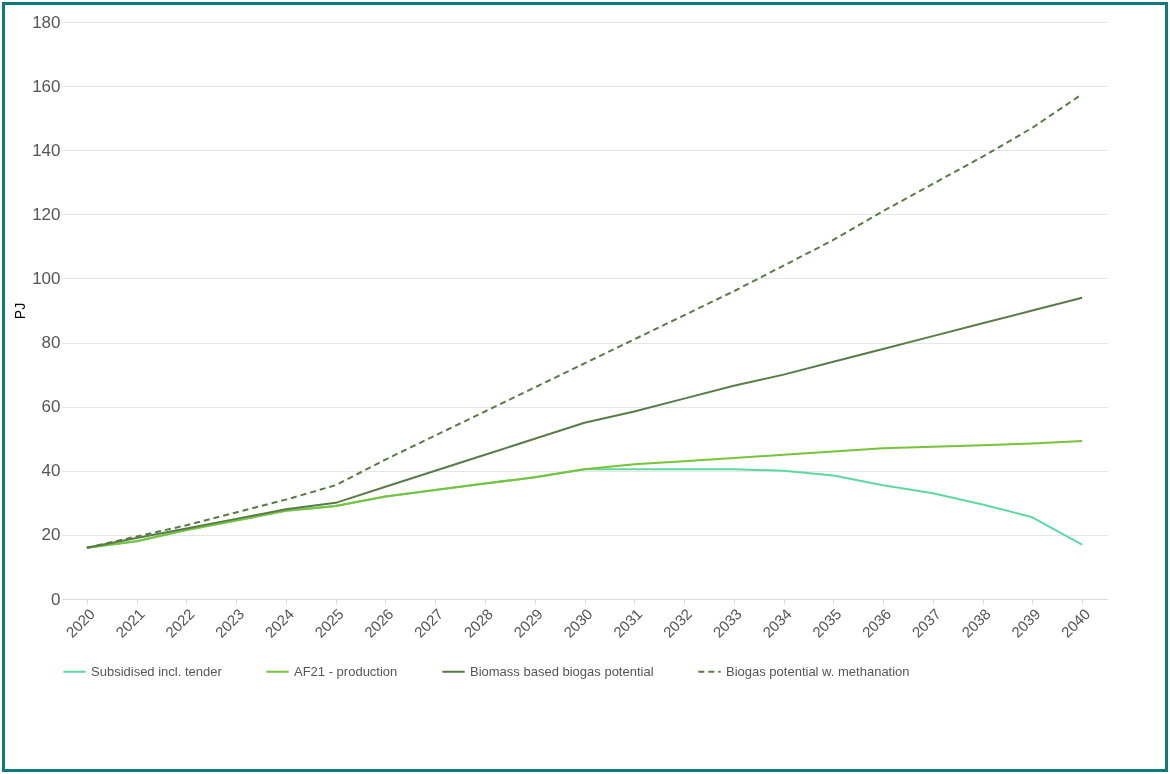  What do you see at coordinates (818, 671) in the screenshot?
I see `legend-label: Biogas potential w. methanation` at bounding box center [818, 671].